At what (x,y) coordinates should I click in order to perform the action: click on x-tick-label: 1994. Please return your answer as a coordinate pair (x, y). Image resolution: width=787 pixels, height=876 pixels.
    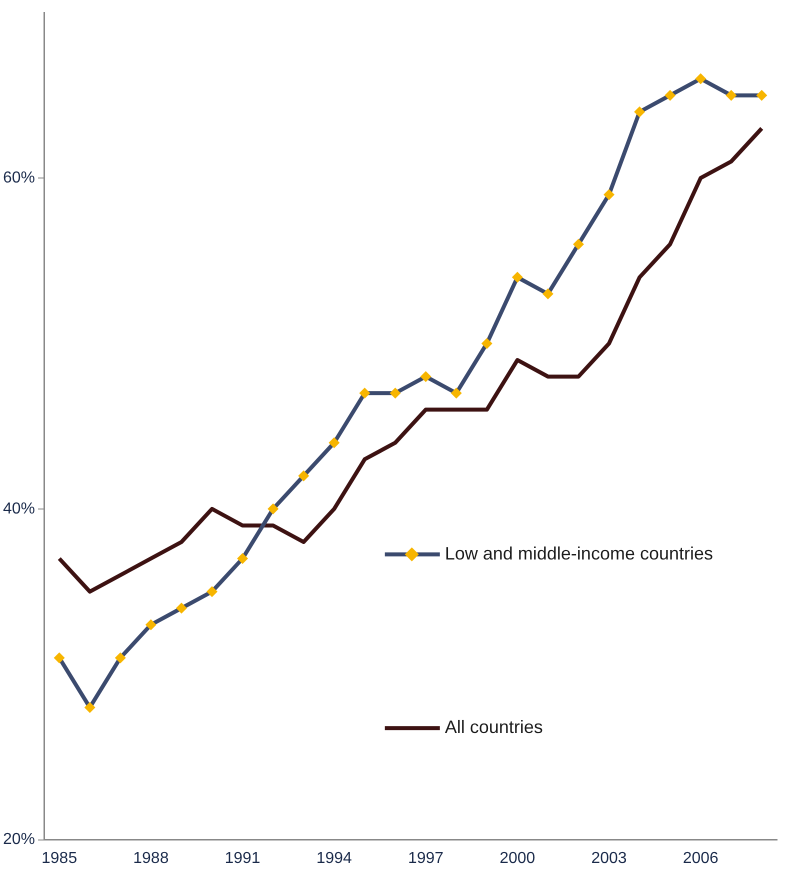
    Looking at the image, I should click on (334, 858).